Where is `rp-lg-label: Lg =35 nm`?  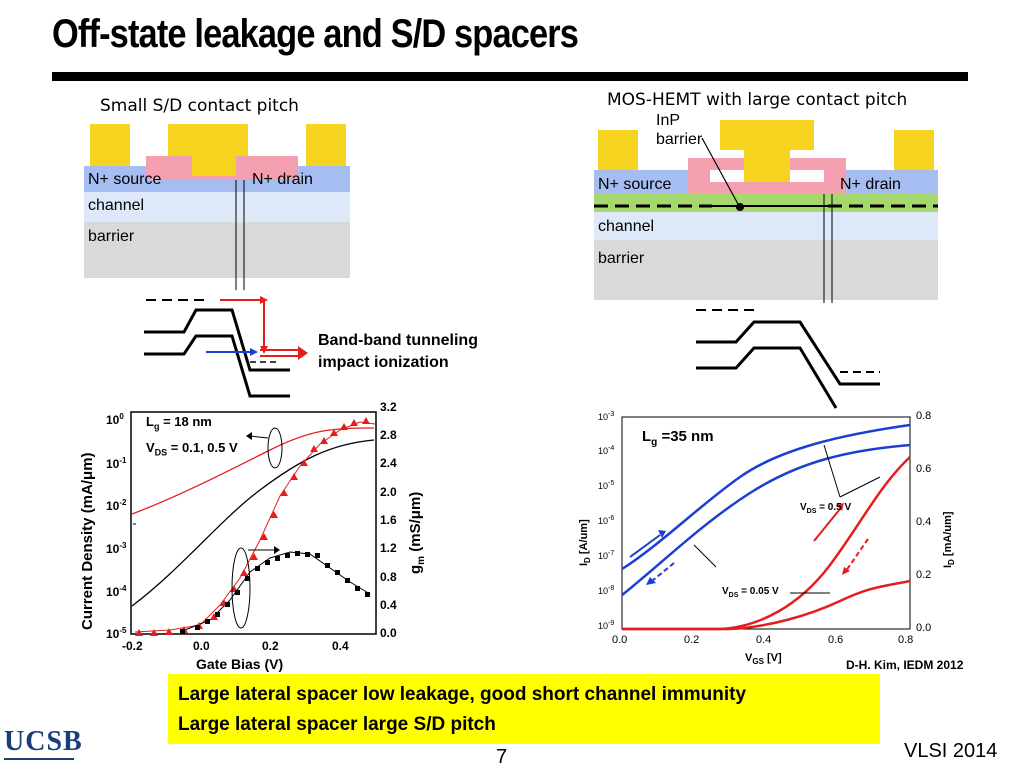 rp-lg-label: Lg =35 nm is located at coordinates (678, 438).